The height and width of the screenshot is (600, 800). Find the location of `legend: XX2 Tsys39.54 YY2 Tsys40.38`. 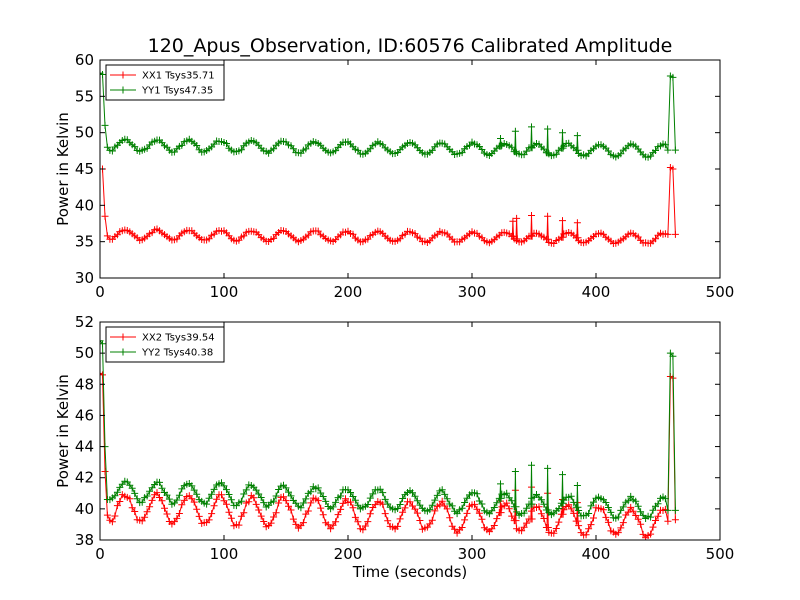

legend: XX2 Tsys39.54 YY2 Tsys40.38 is located at coordinates (165, 344).